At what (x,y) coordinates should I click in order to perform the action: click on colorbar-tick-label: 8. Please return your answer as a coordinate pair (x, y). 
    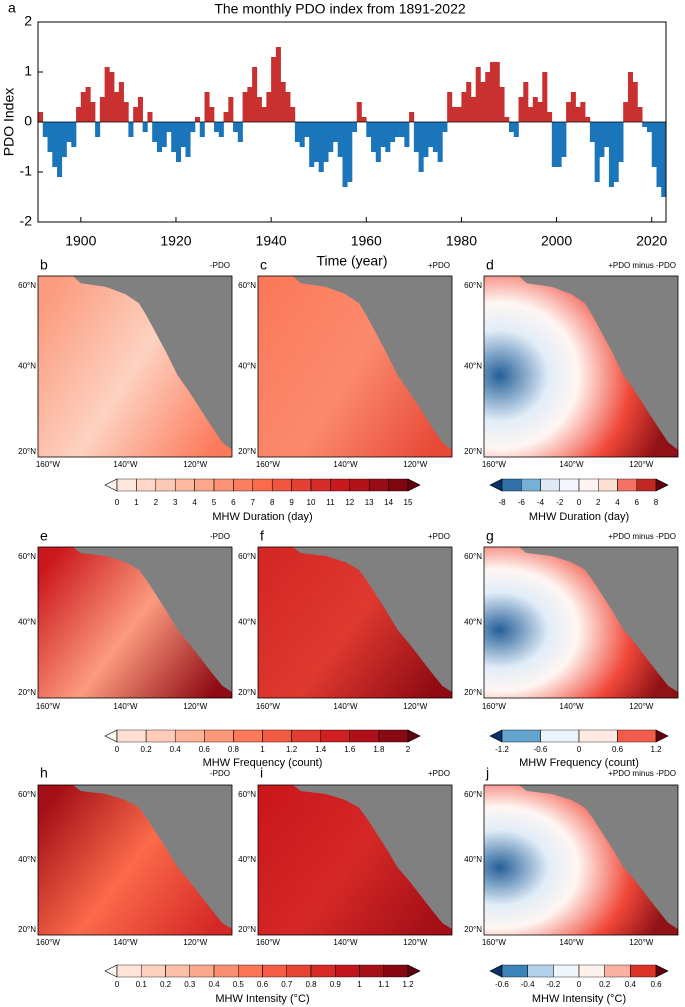
    Looking at the image, I should click on (656, 502).